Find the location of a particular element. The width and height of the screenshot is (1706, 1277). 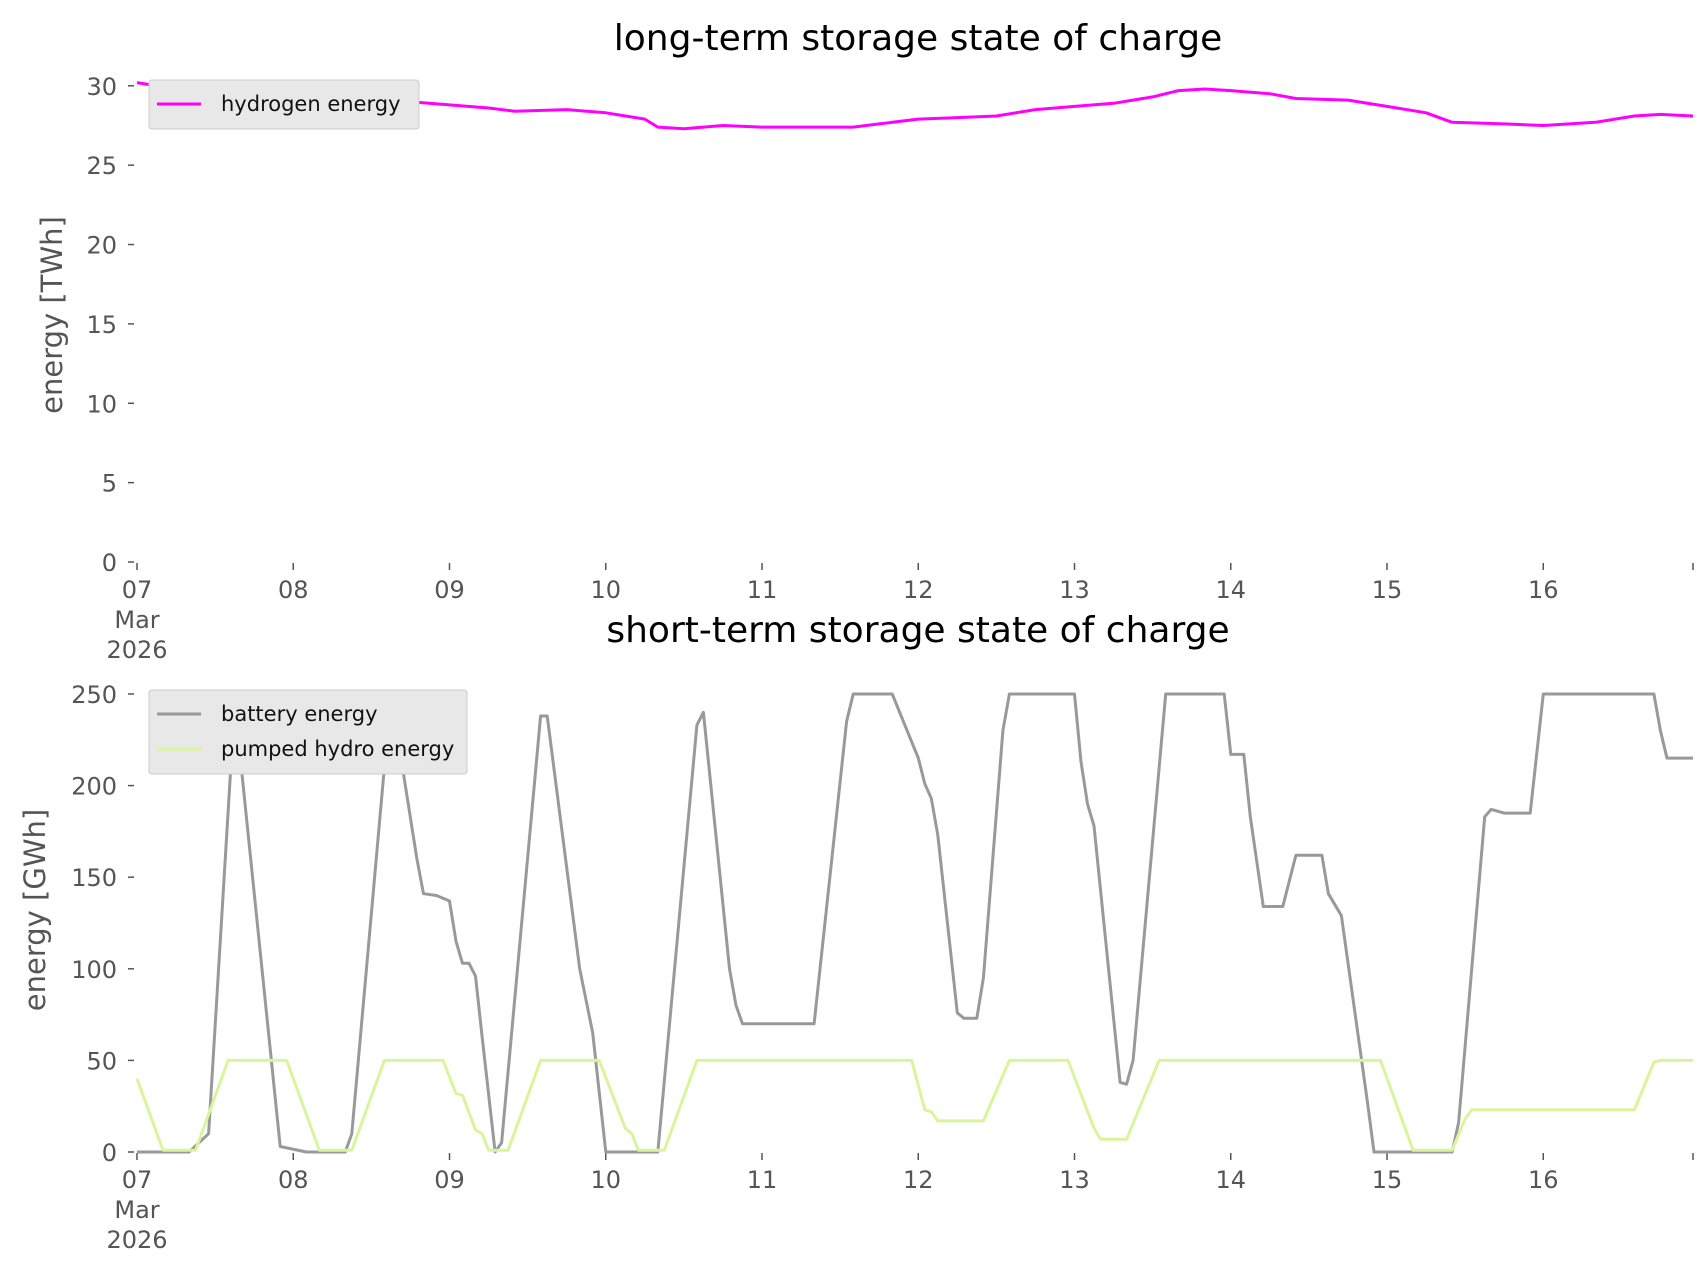

series-line-pumped-hydro-energy is located at coordinates (914, 1105).